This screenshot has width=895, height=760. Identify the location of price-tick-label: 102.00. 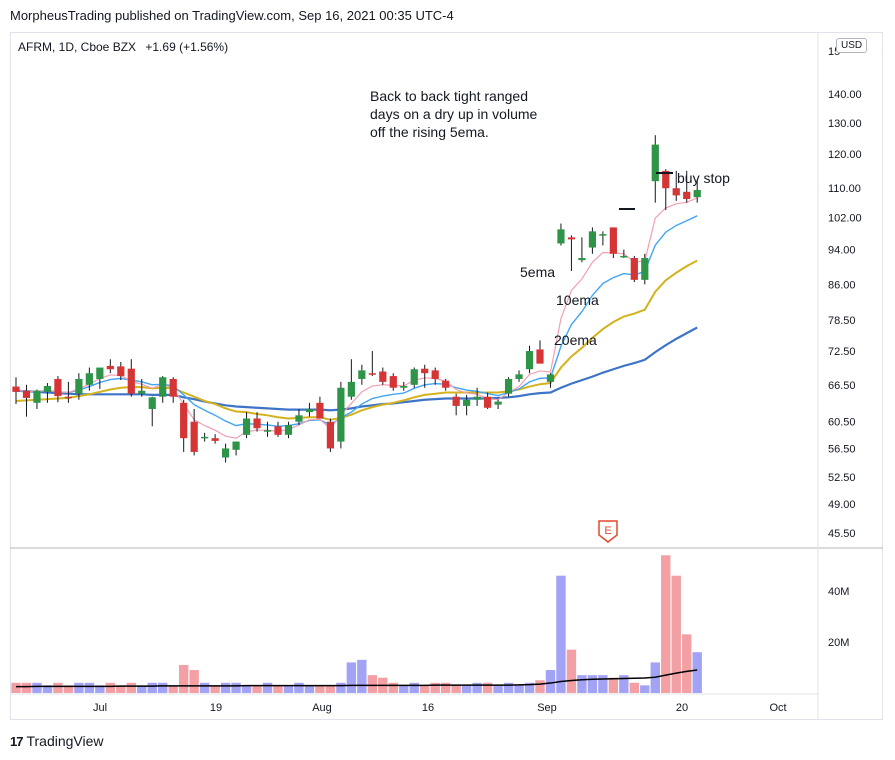
(845, 219).